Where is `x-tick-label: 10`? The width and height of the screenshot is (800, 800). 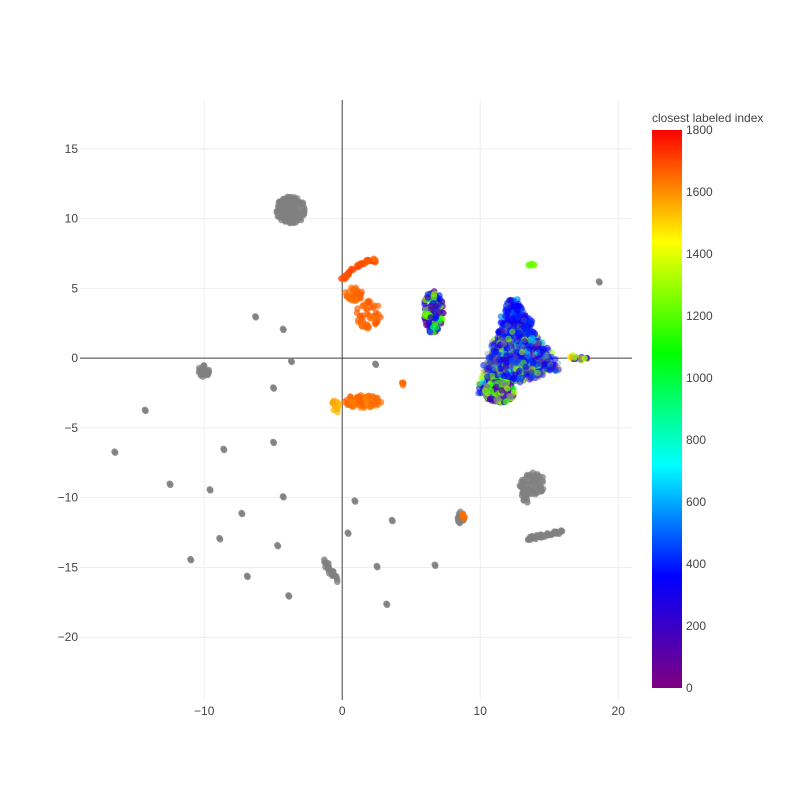 x-tick-label: 10 is located at coordinates (481, 711).